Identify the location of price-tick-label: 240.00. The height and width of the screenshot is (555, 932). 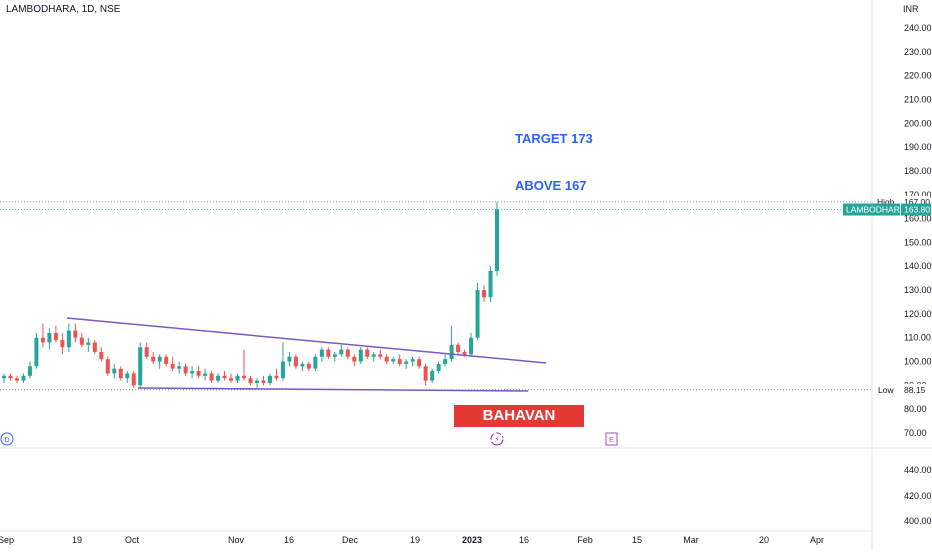
(918, 28).